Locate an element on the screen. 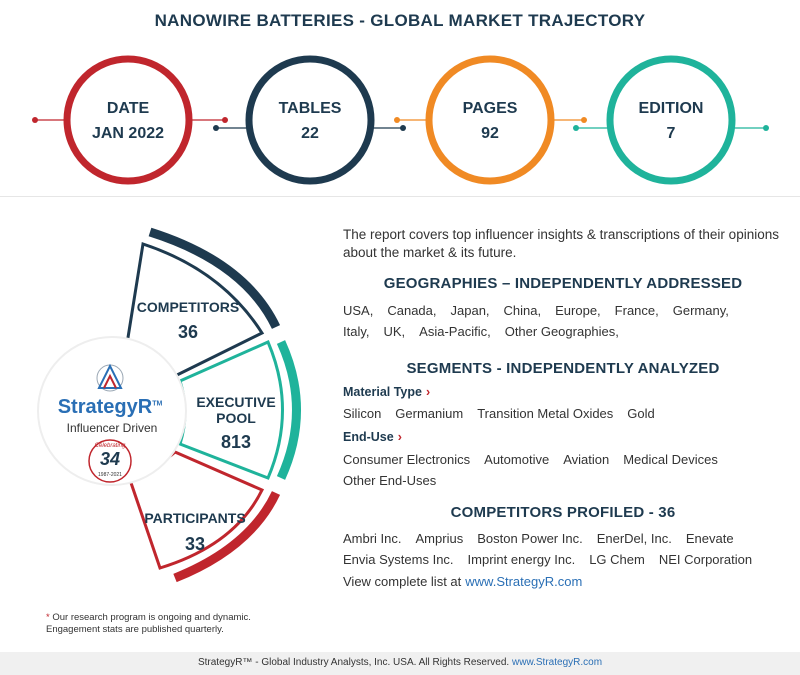  geographies-title: GEOGRAPHIES – INDEPENDENTLY ADDRESSED is located at coordinates (563, 283).